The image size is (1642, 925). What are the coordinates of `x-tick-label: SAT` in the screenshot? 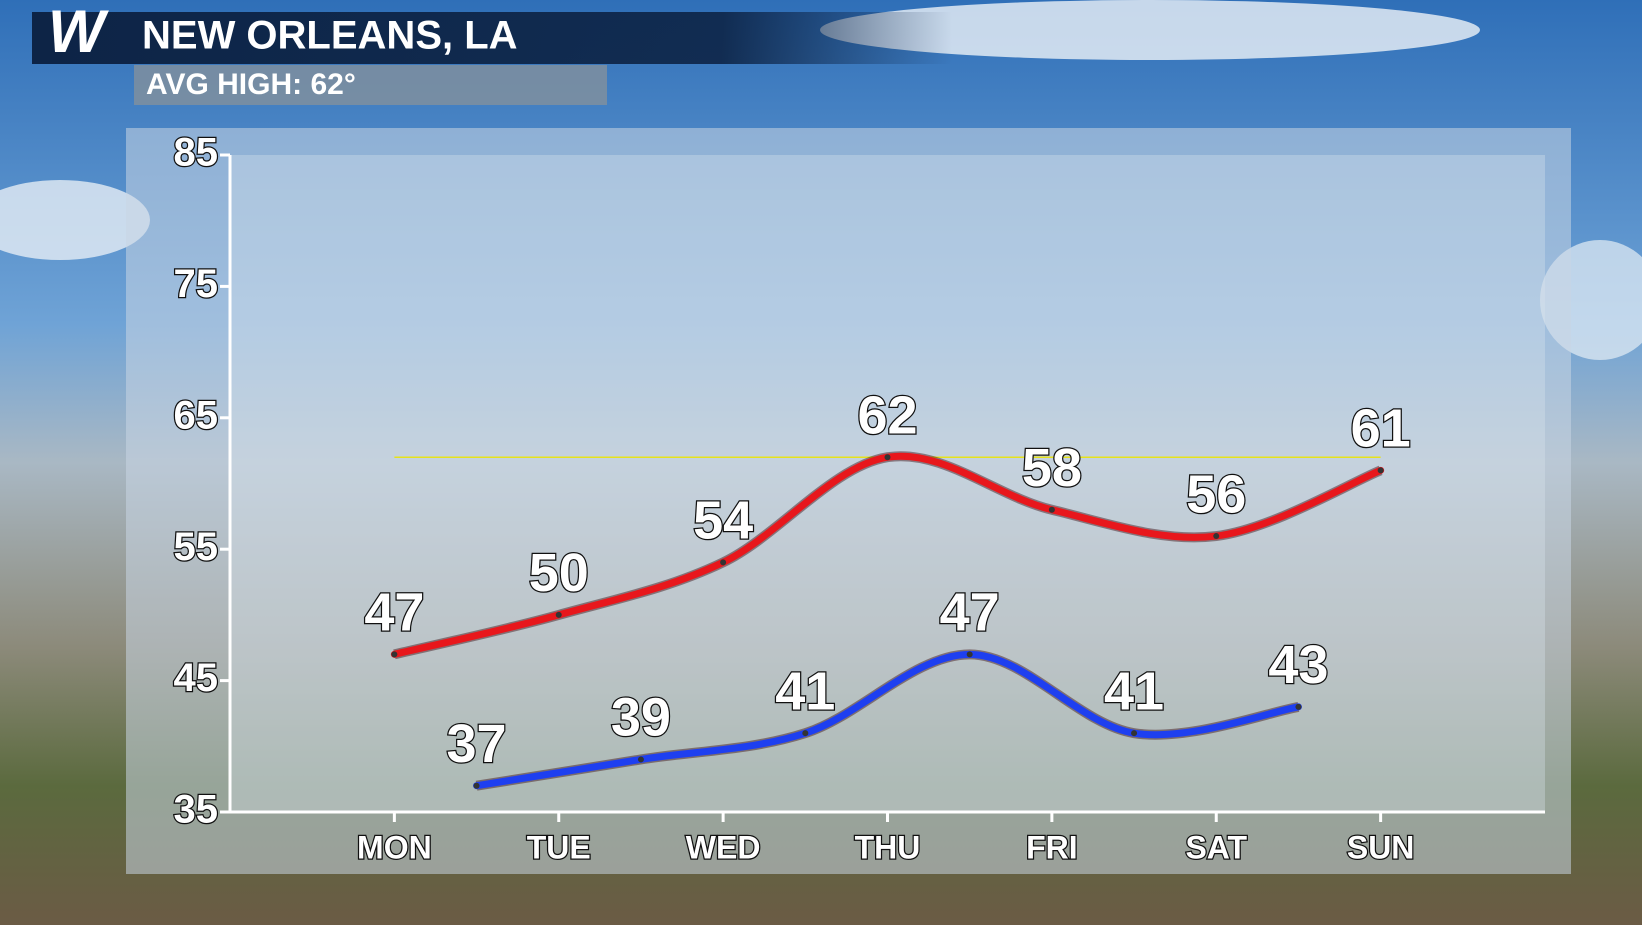 It's located at (1216, 847).